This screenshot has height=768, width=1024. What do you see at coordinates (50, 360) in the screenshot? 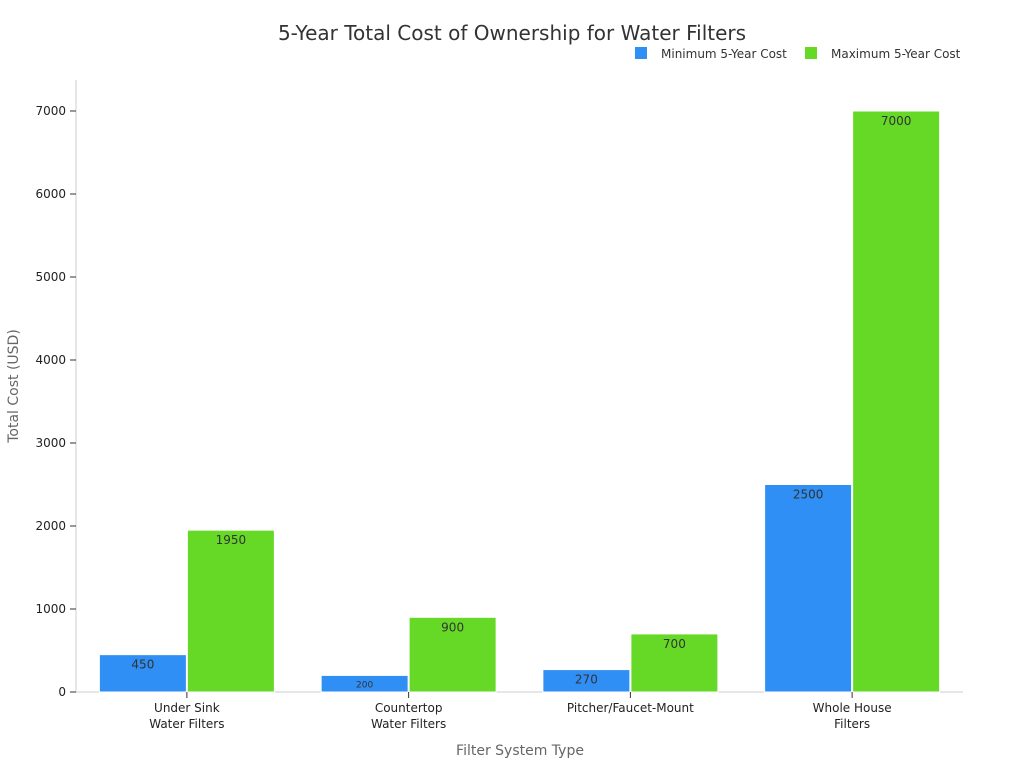
I see `y-tick-label: 4000` at bounding box center [50, 360].